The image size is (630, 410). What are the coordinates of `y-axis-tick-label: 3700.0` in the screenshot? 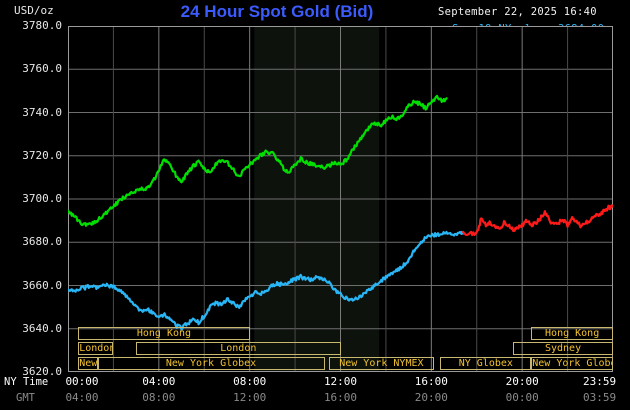 It's located at (42, 198).